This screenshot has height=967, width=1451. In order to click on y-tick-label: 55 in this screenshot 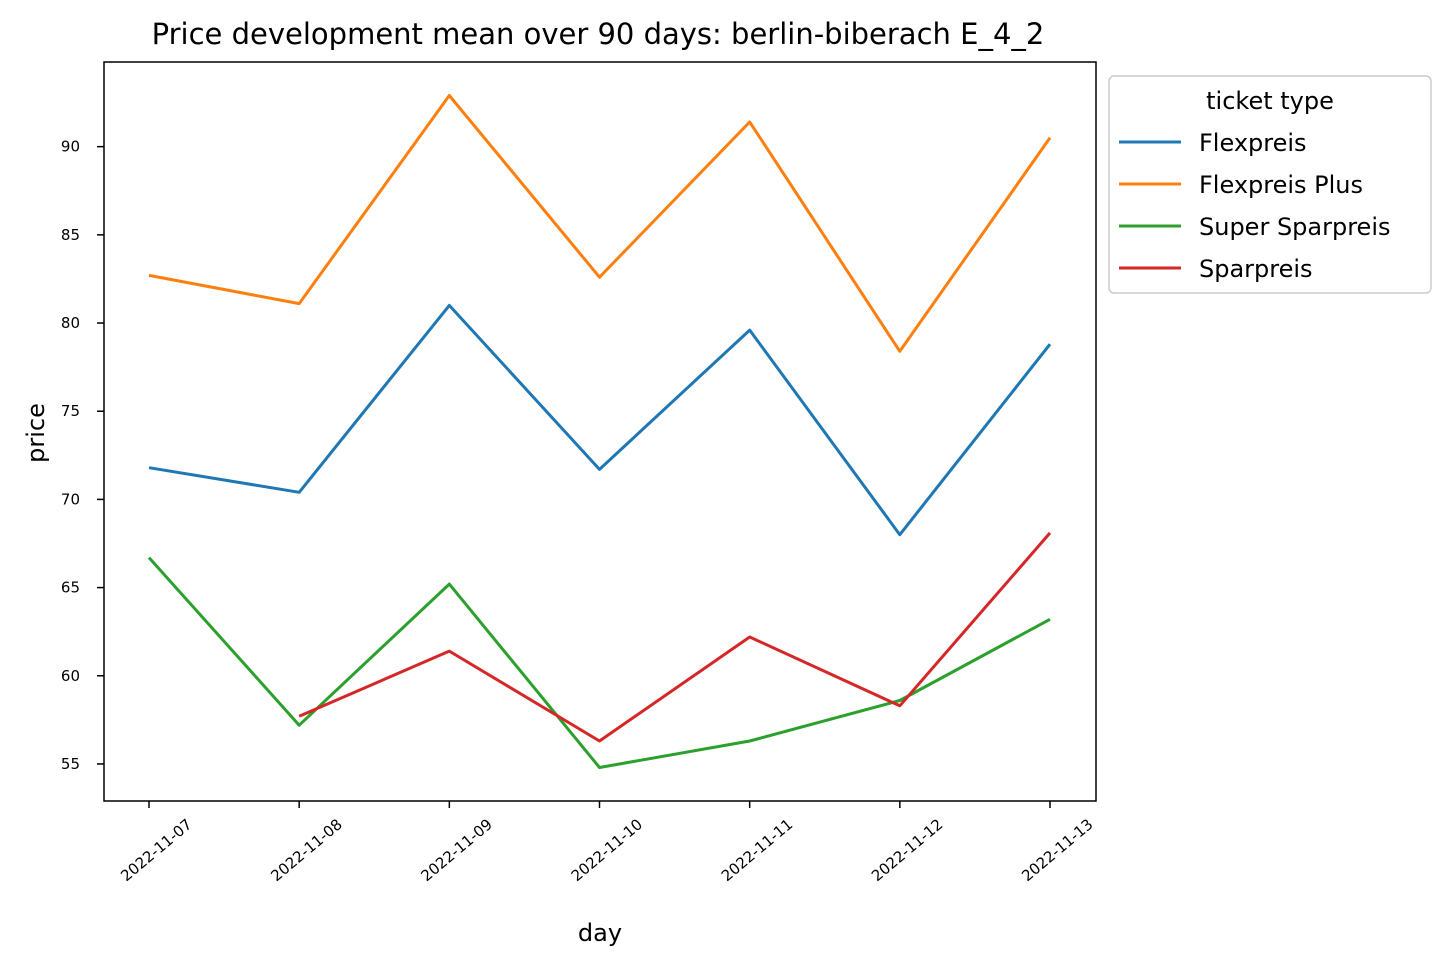, I will do `click(70, 764)`.